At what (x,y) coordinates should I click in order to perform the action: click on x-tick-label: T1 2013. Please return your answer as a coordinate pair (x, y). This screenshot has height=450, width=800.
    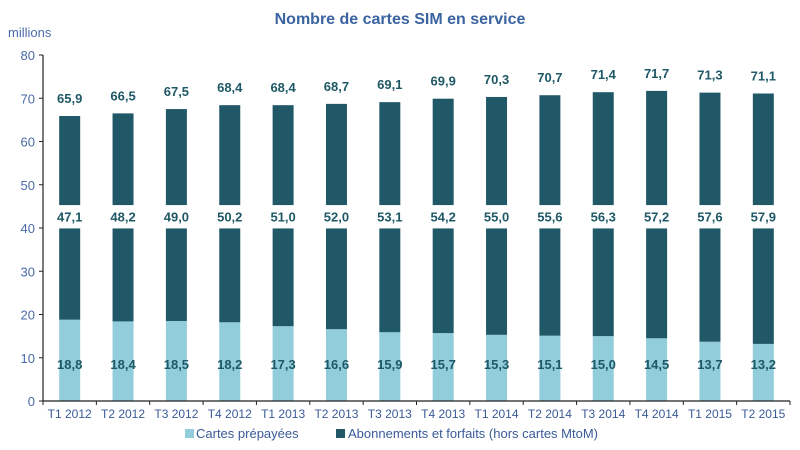
    Looking at the image, I should click on (283, 414).